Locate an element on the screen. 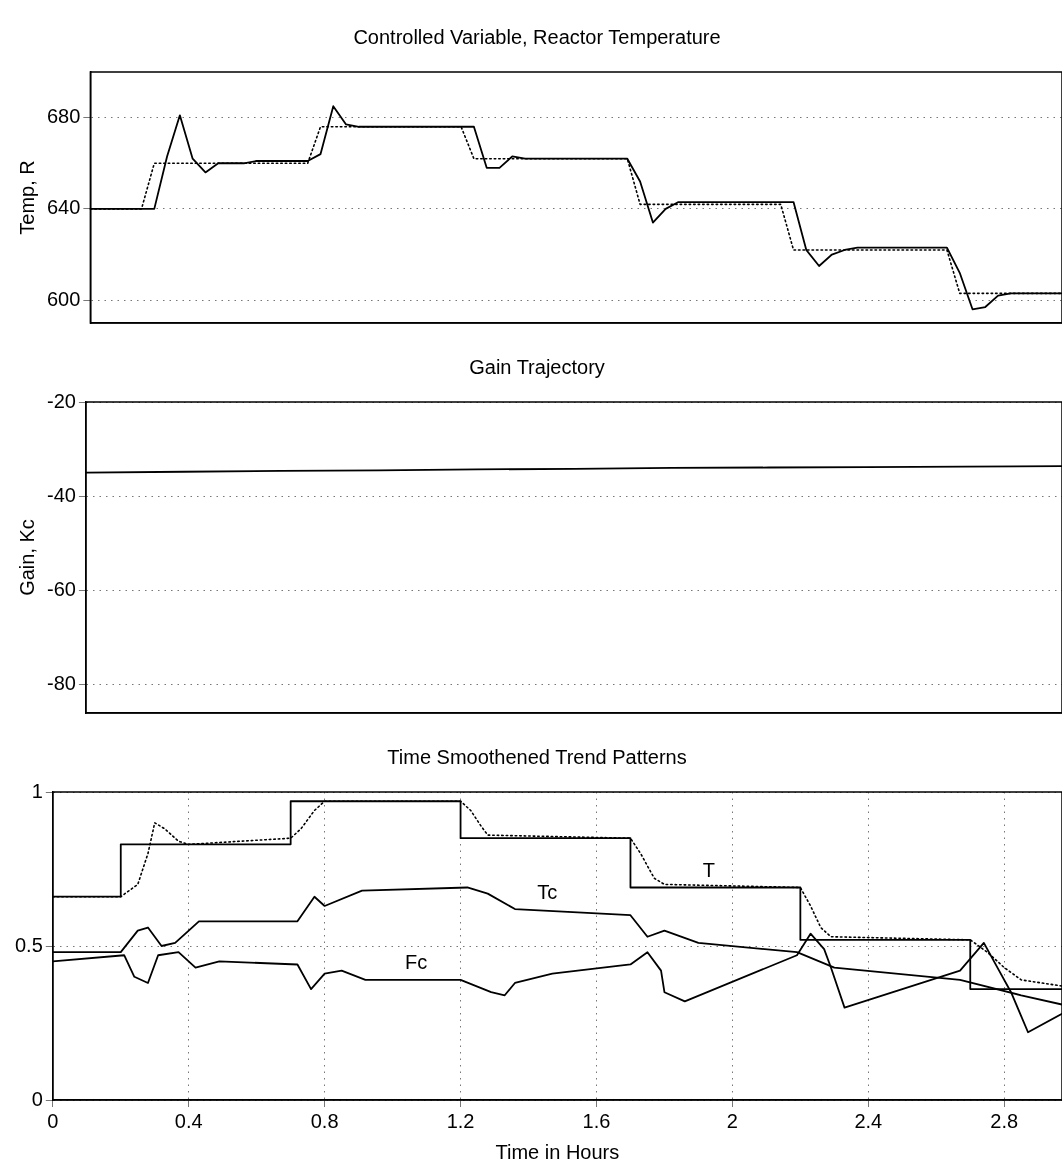  x-tick-label: 2.4 is located at coordinates (868, 1120).